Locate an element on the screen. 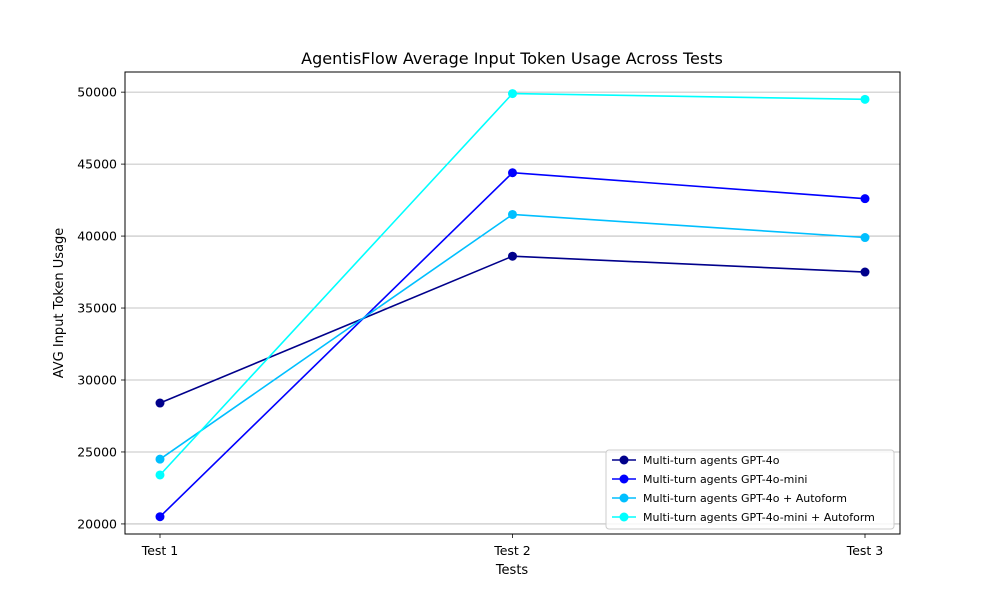 The image size is (1000, 600). legend-item: Multi-turn agents GPT-4o is located at coordinates (696, 460).